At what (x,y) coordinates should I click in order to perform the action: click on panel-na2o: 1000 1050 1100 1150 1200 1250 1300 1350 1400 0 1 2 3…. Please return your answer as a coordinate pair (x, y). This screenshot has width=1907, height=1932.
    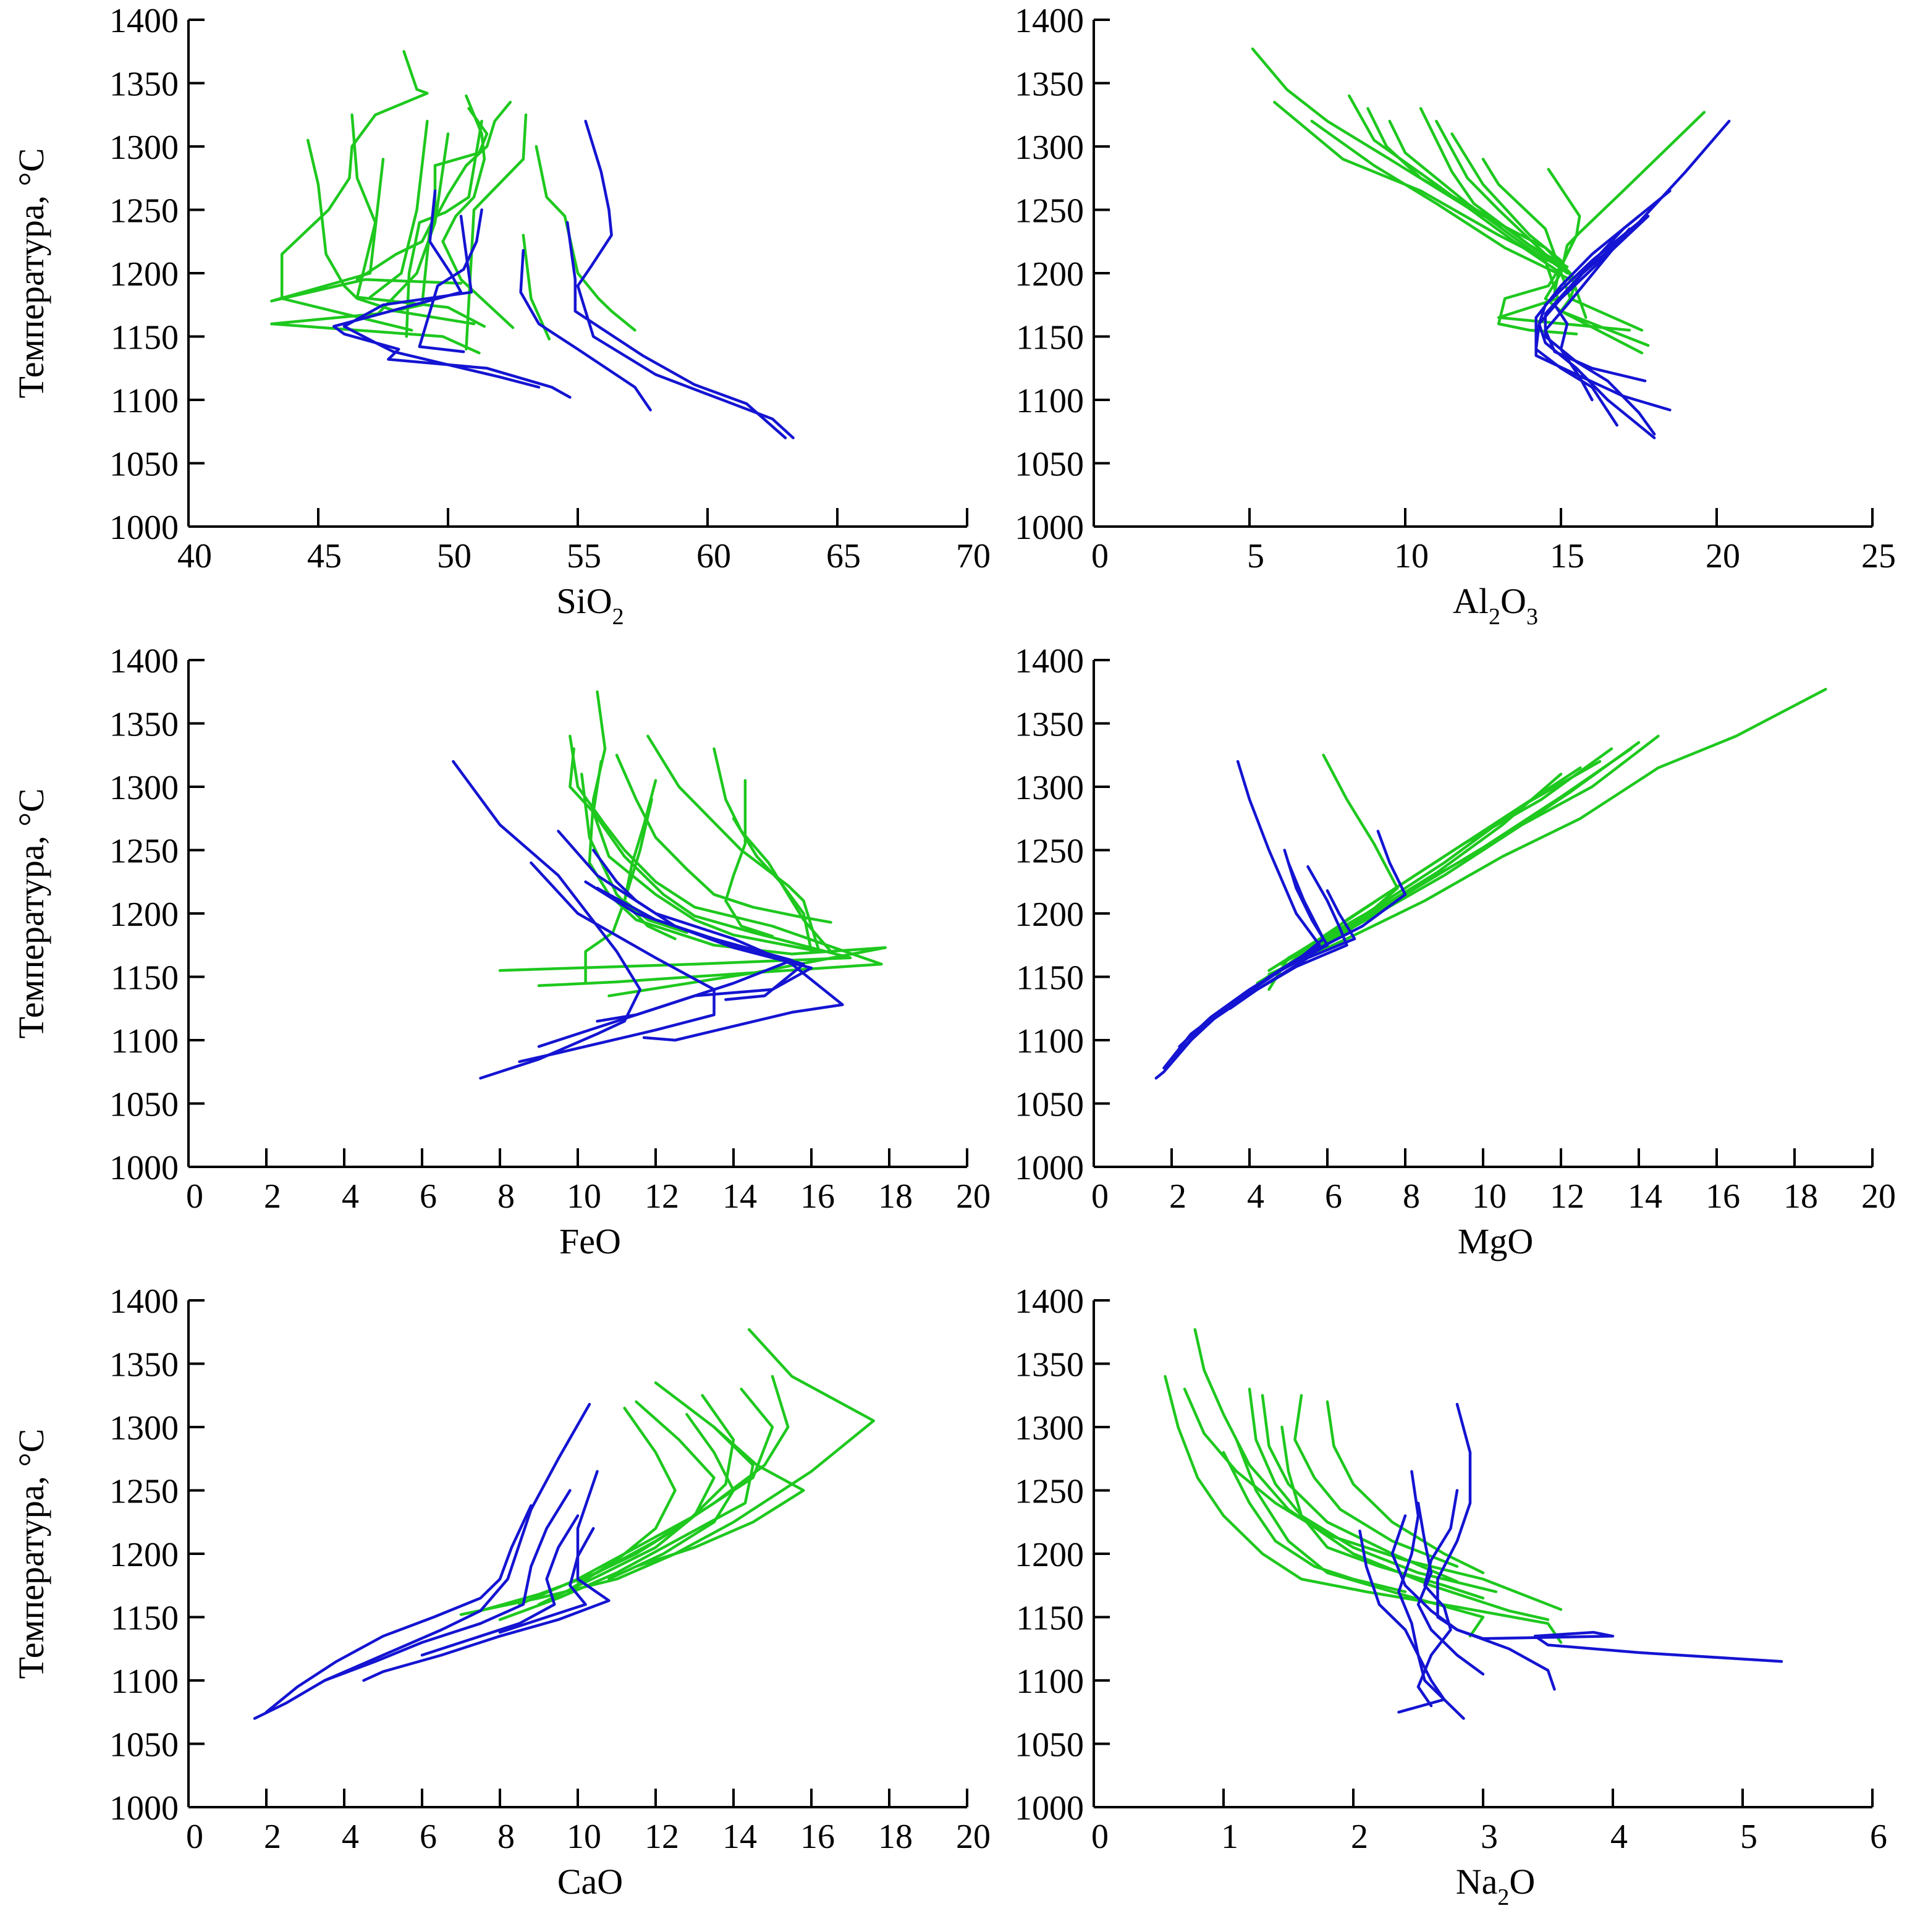
    Looking at the image, I should click on (1451, 1596).